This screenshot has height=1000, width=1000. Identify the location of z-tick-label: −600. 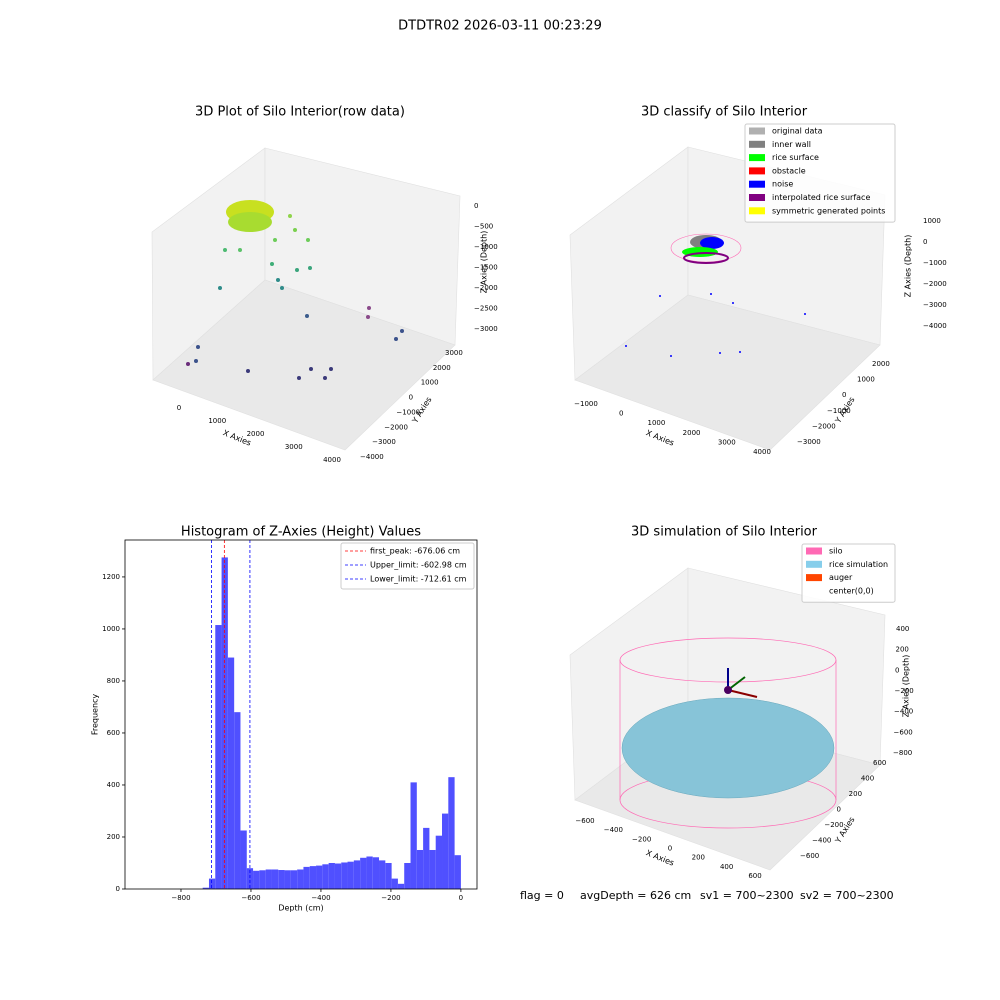
(903, 732).